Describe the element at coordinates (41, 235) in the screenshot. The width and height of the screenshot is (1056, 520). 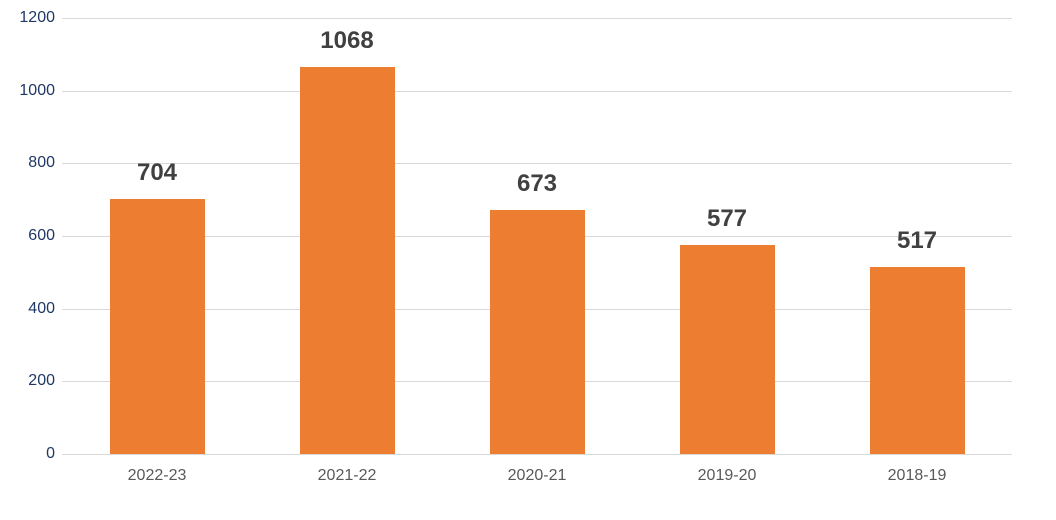
I see `y-axis-tick-label: 600` at that location.